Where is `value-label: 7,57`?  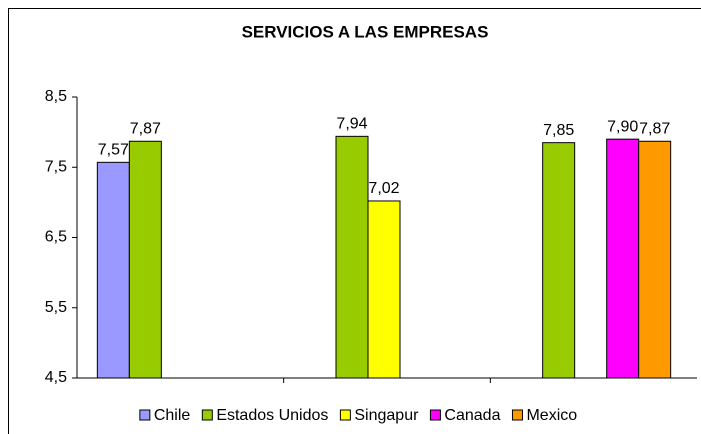
value-label: 7,57 is located at coordinates (113, 150).